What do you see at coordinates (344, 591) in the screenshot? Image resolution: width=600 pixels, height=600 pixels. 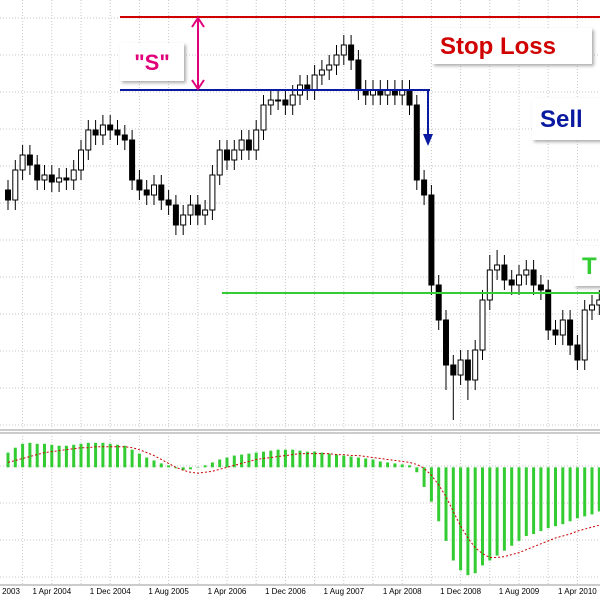 I see `x-tick-label: 1 Aug 2007` at bounding box center [344, 591].